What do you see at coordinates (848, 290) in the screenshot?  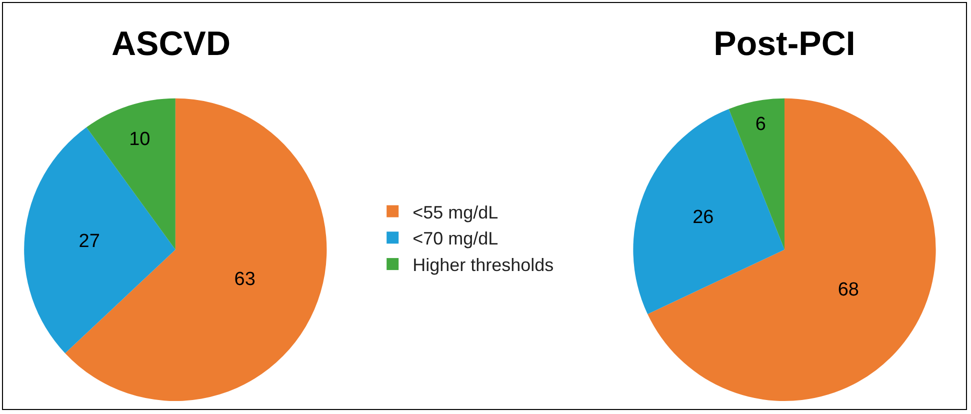 I see `data-label: 68` at bounding box center [848, 290].